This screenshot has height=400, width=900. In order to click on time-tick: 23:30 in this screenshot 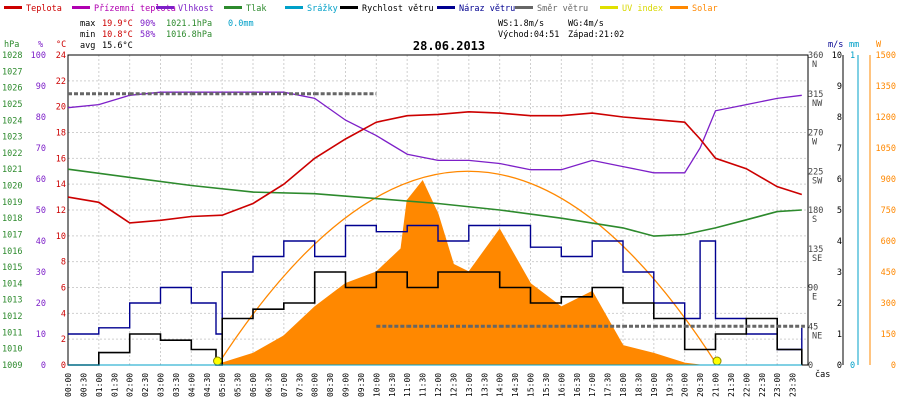, I will do `click(793, 385)`.